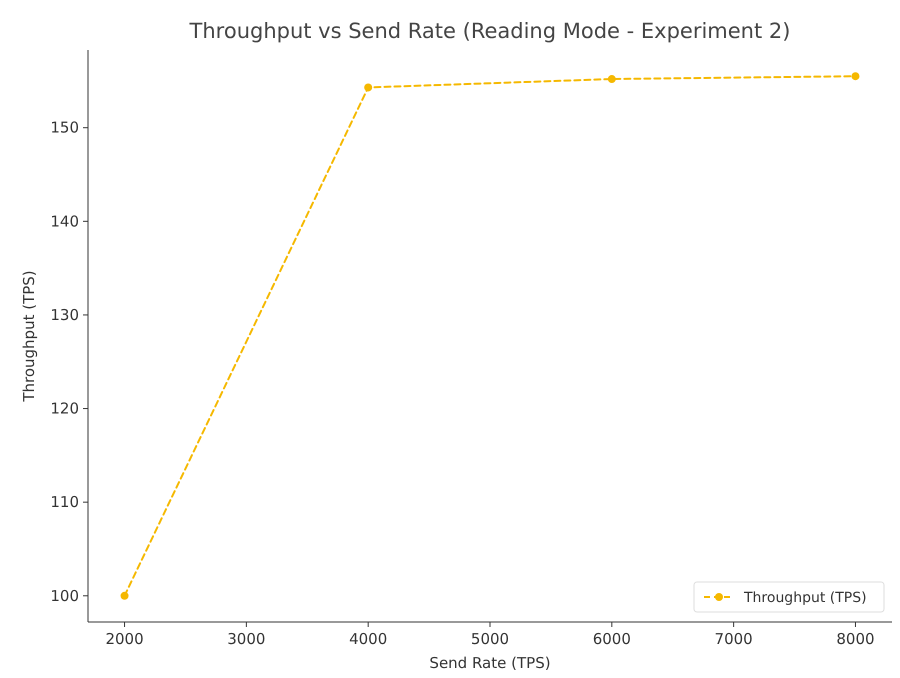 This screenshot has width=900, height=678. What do you see at coordinates (611, 639) in the screenshot?
I see `x-tick-label: 6000` at bounding box center [611, 639].